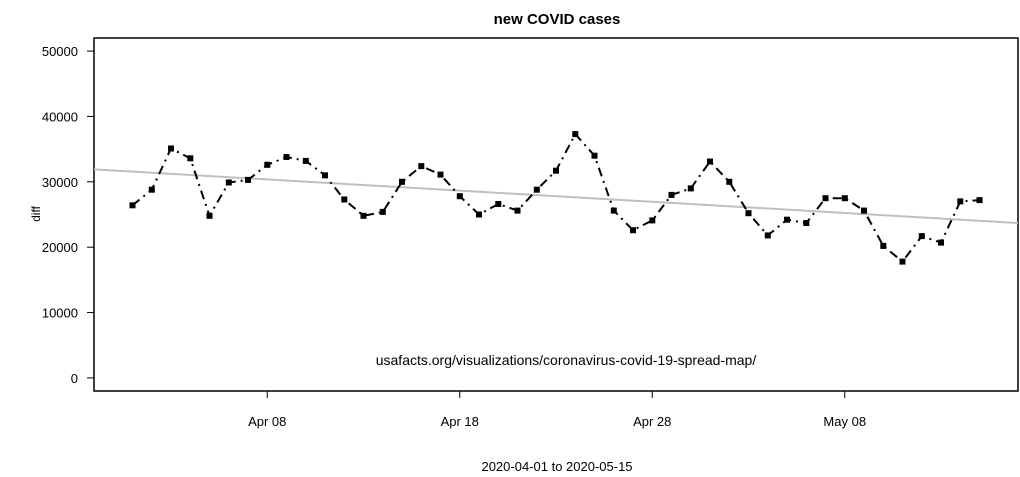 This screenshot has width=1020, height=477. Describe the element at coordinates (267, 421) in the screenshot. I see `x-tick-label: Apr 08` at that location.